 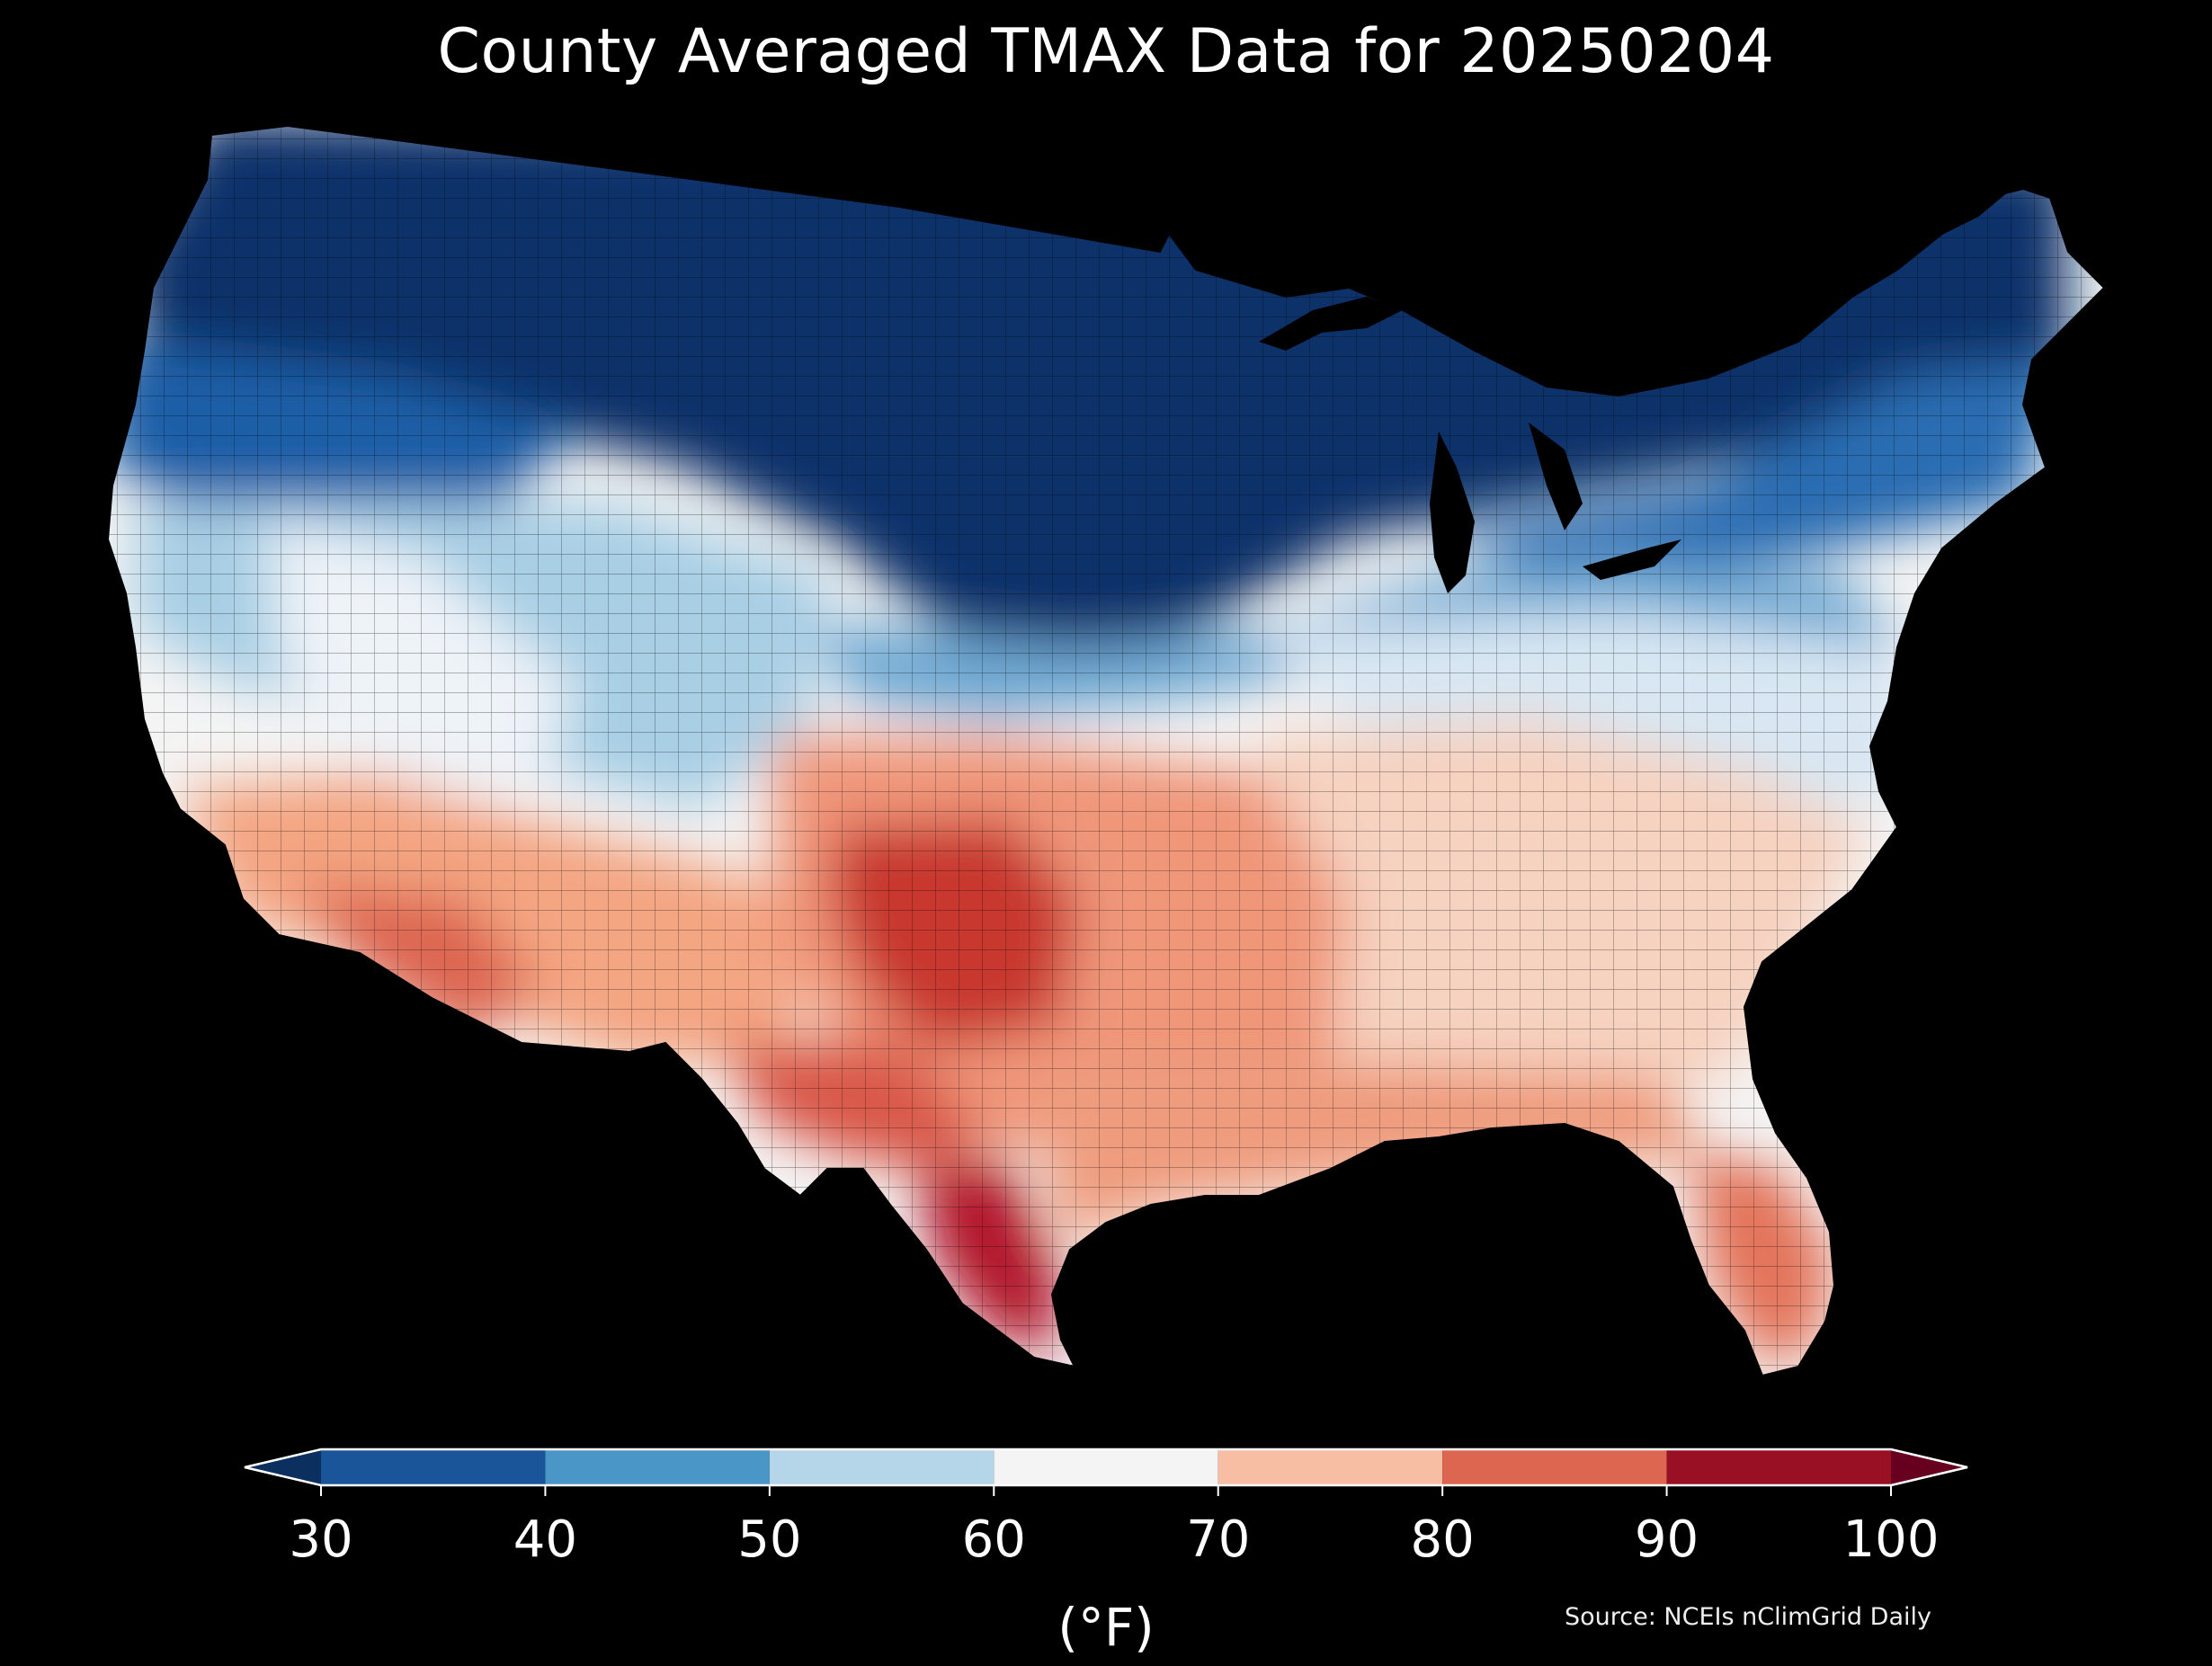 I want to click on colorbar-tick-label-50: 50, so click(x=769, y=1540).